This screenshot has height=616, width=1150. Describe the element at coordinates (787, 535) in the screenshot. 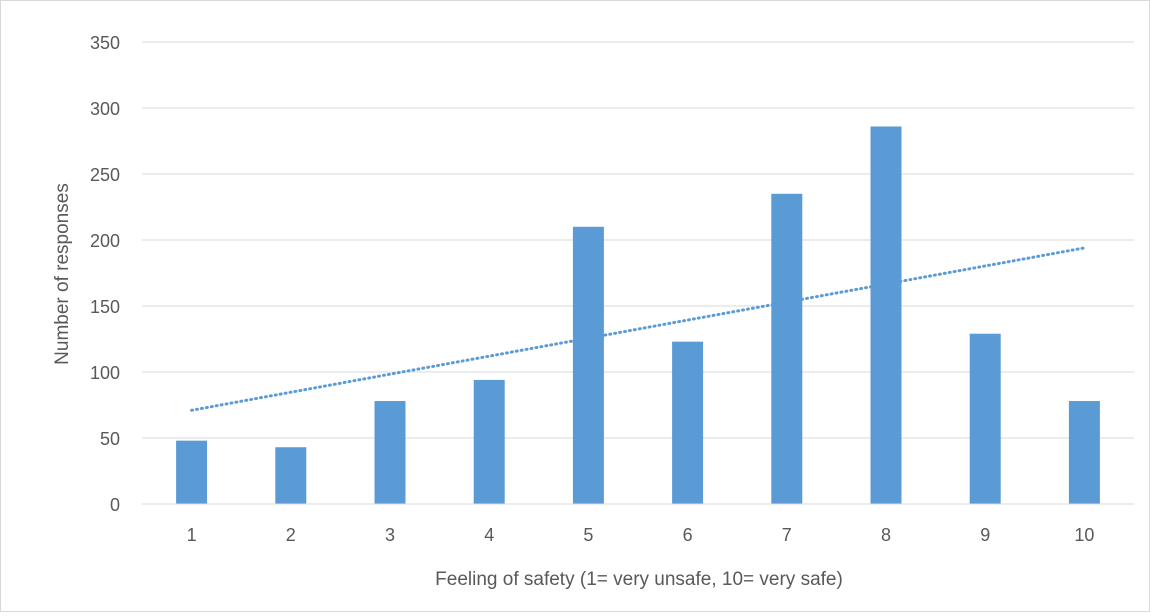

I see `x-tick-label: 7` at that location.